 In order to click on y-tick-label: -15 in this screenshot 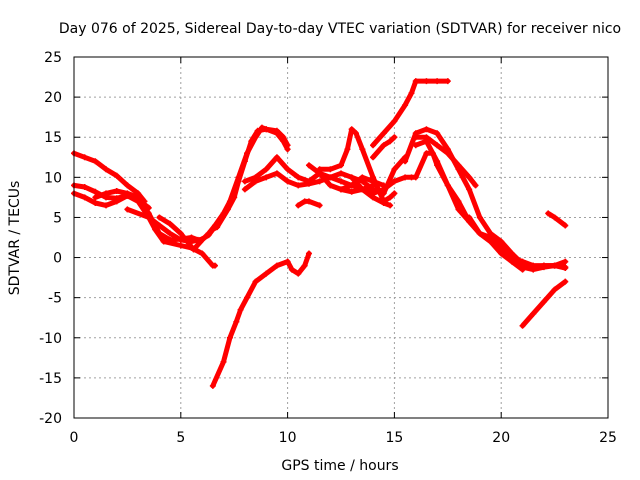, I will do `click(50, 379)`.